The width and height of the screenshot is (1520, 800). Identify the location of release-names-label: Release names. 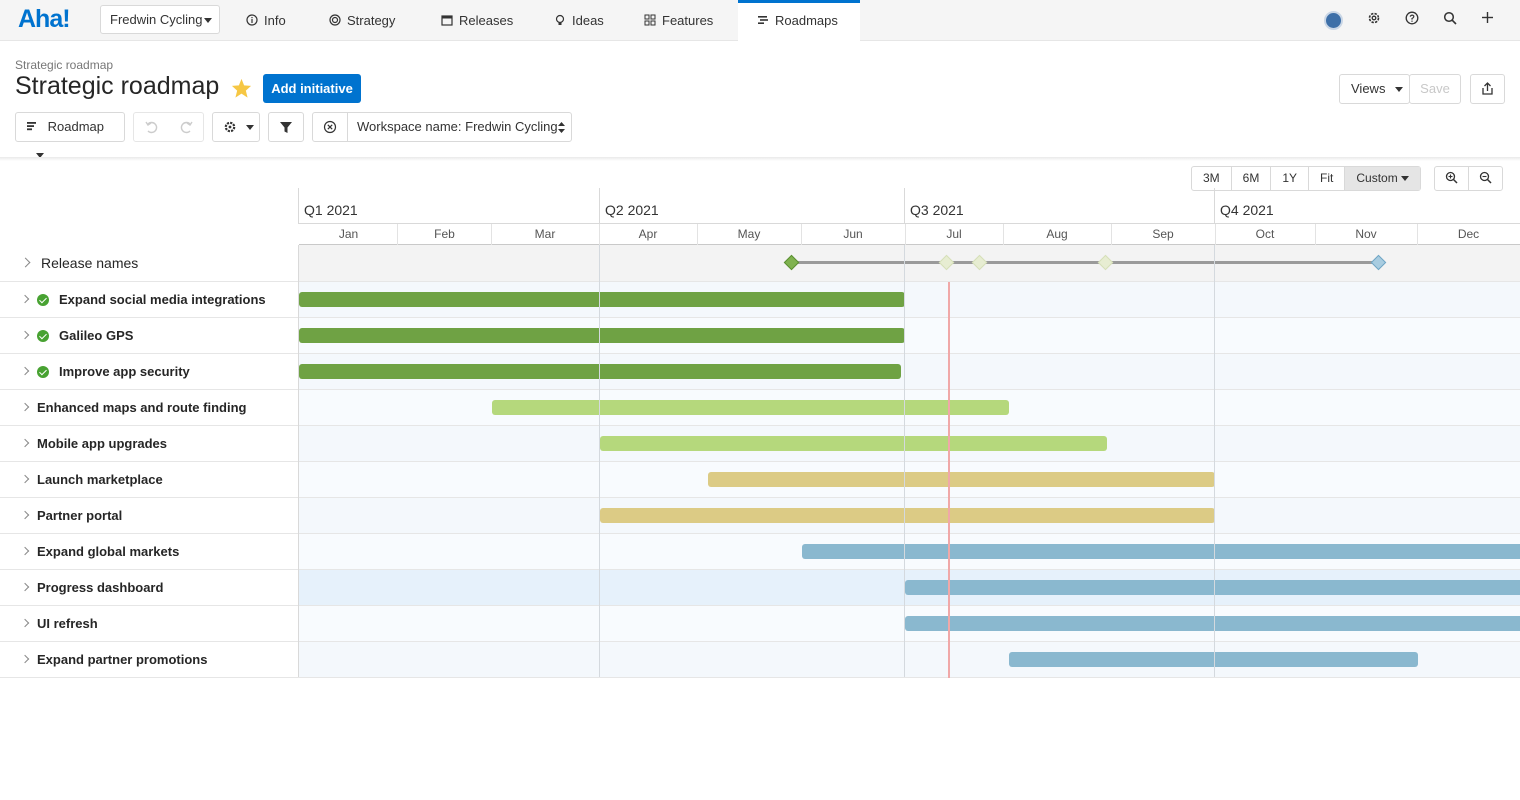
(90, 263).